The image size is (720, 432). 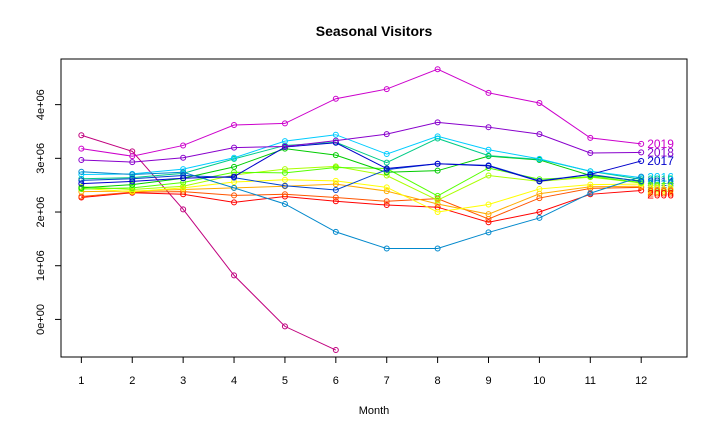 What do you see at coordinates (641, 381) in the screenshot?
I see `x-tick-label: 12` at bounding box center [641, 381].